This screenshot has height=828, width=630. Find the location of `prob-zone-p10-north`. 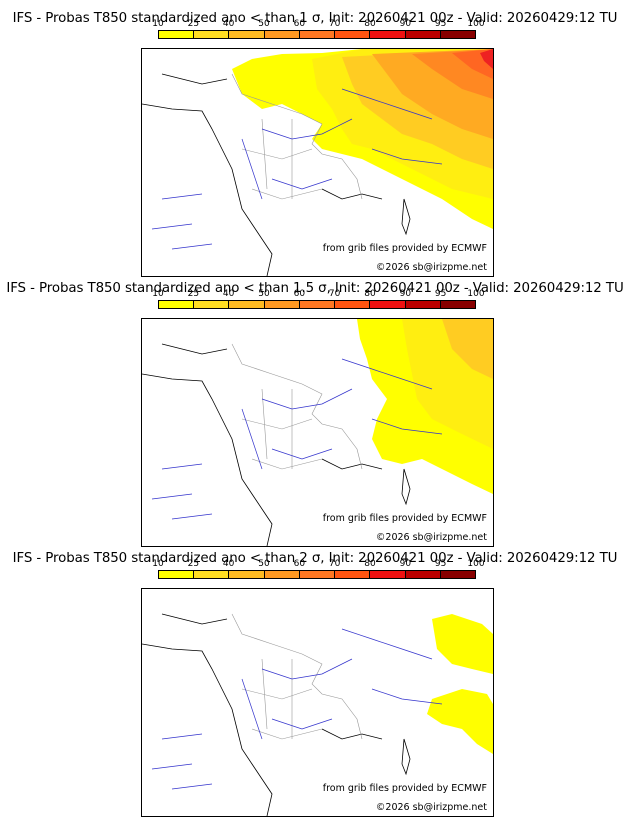

prob-zone-p10-north is located at coordinates (462, 644).